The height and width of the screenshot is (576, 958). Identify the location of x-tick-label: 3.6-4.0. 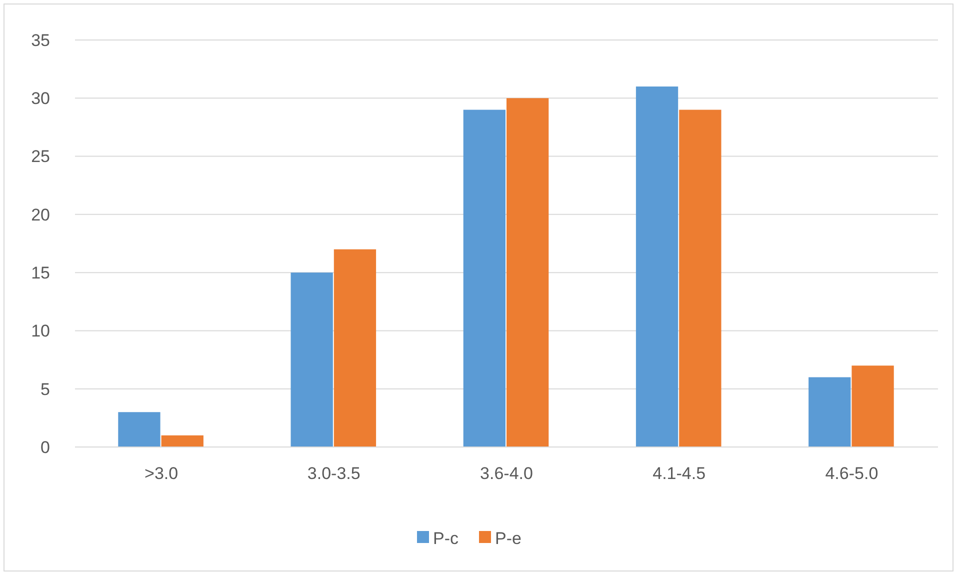
(506, 473).